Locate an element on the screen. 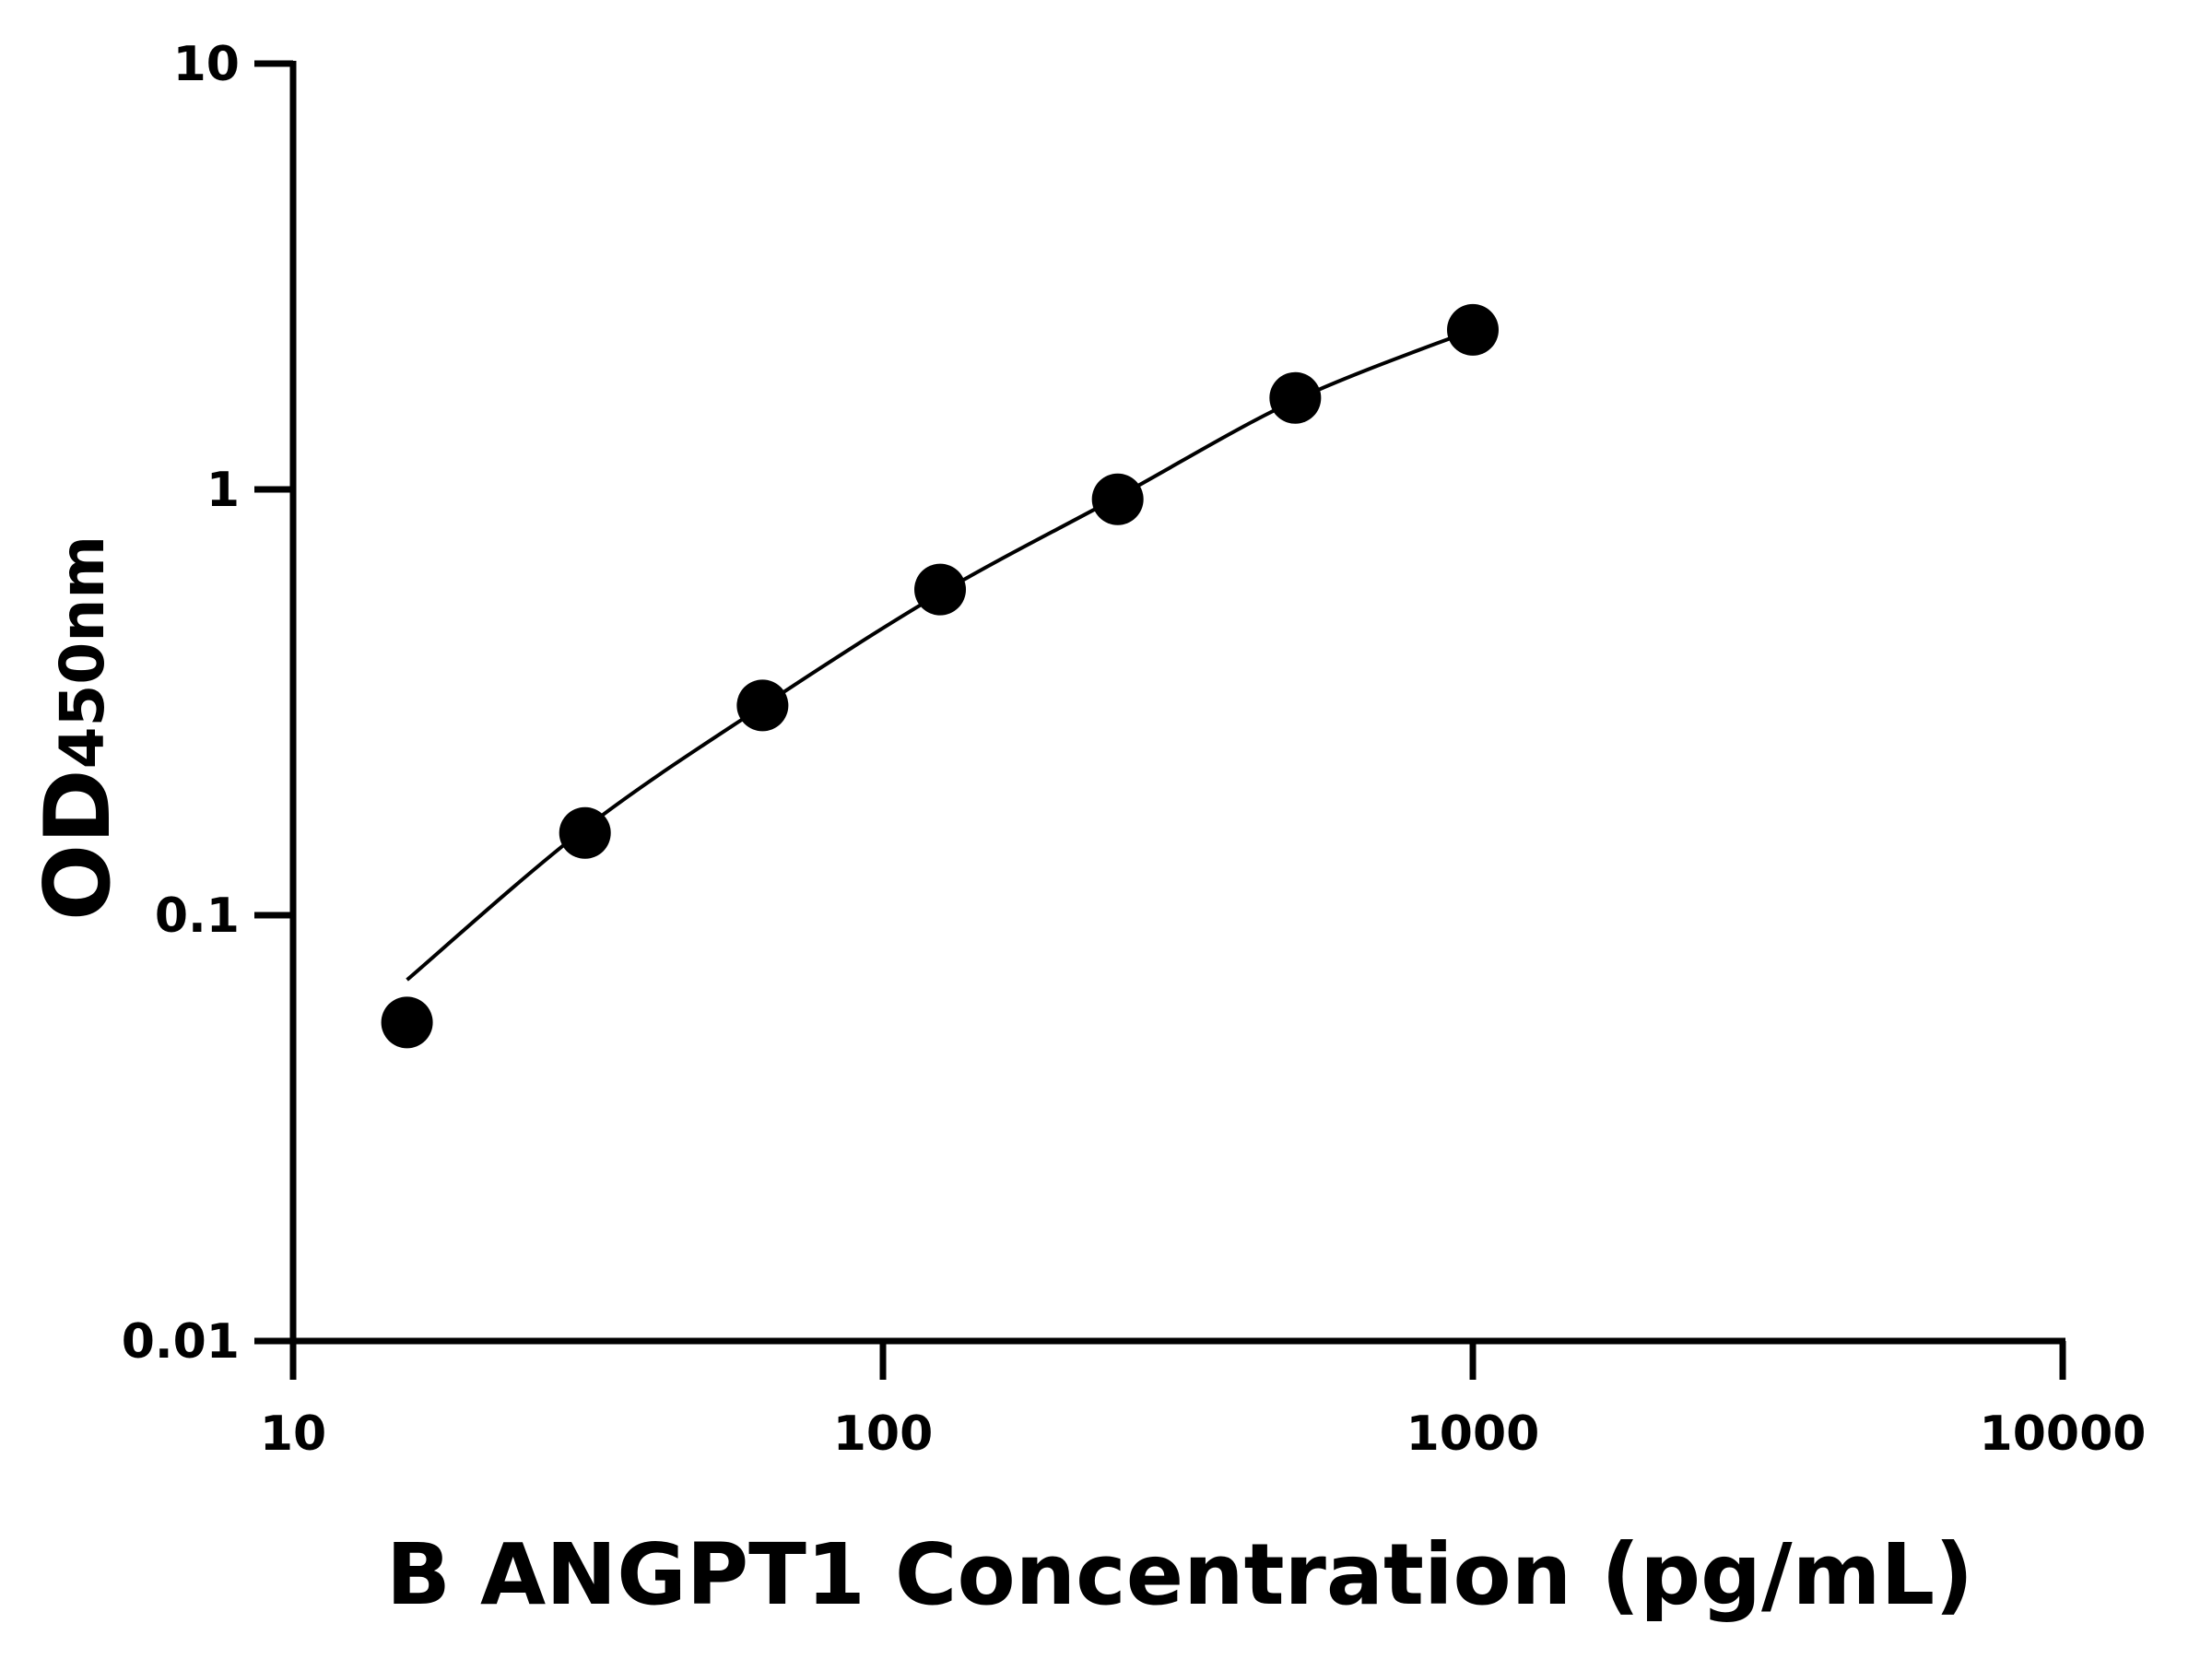 The image size is (2212, 1659). y-tick-label: 1 is located at coordinates (223, 490).